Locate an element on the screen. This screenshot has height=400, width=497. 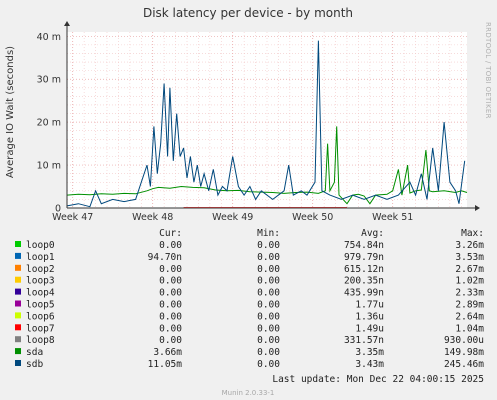
legend-label-sdb: sdb is located at coordinates (34, 364).